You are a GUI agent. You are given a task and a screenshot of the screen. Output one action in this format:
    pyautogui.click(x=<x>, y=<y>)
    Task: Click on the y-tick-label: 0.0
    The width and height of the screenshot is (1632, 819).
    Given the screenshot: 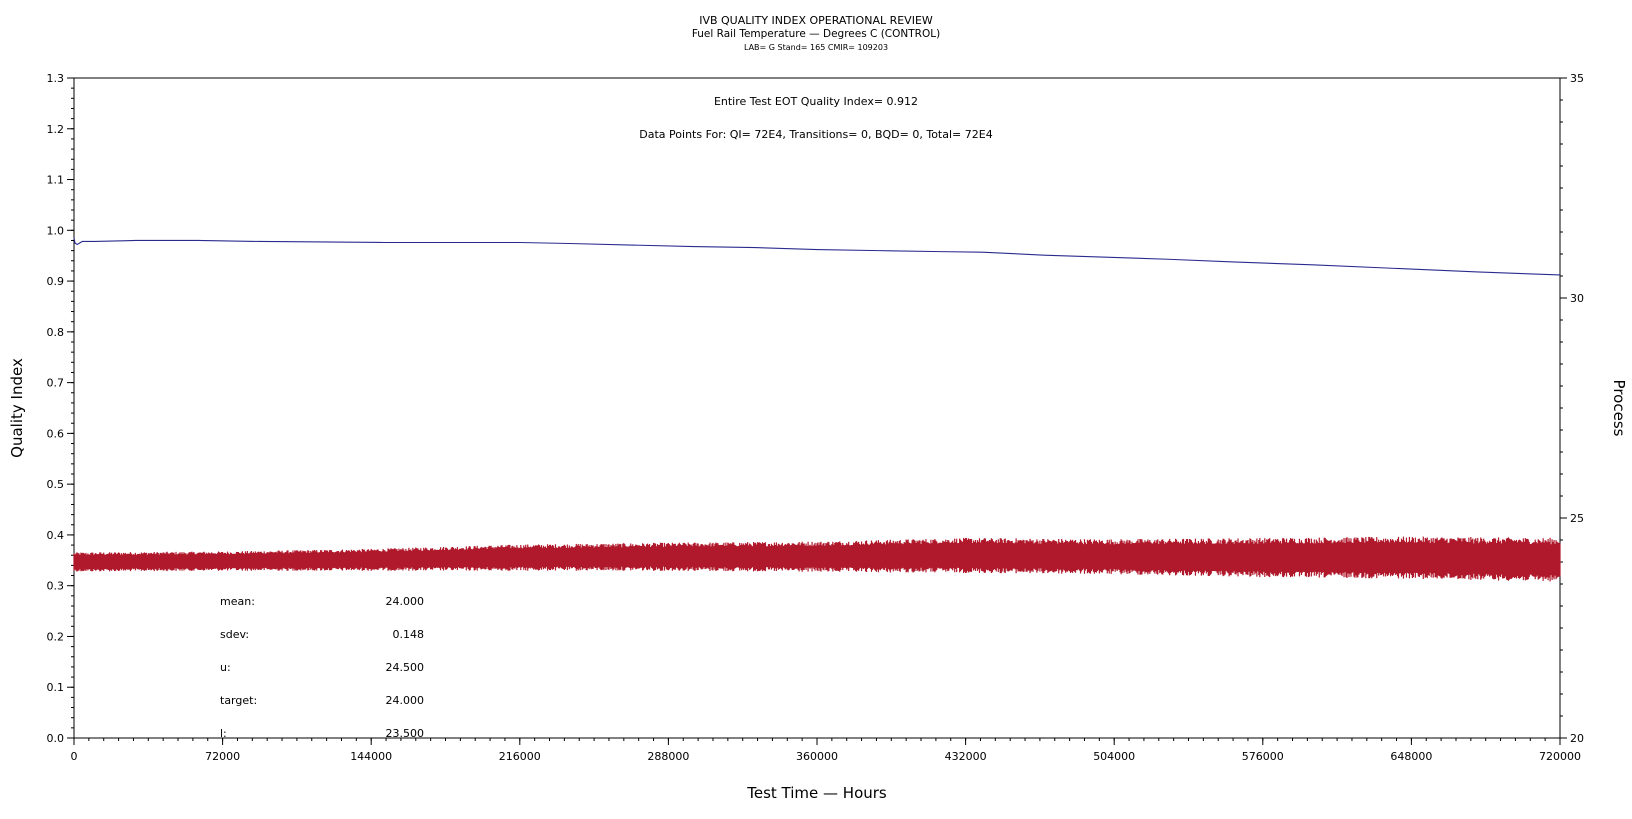 What is the action you would take?
    pyautogui.click(x=56, y=738)
    